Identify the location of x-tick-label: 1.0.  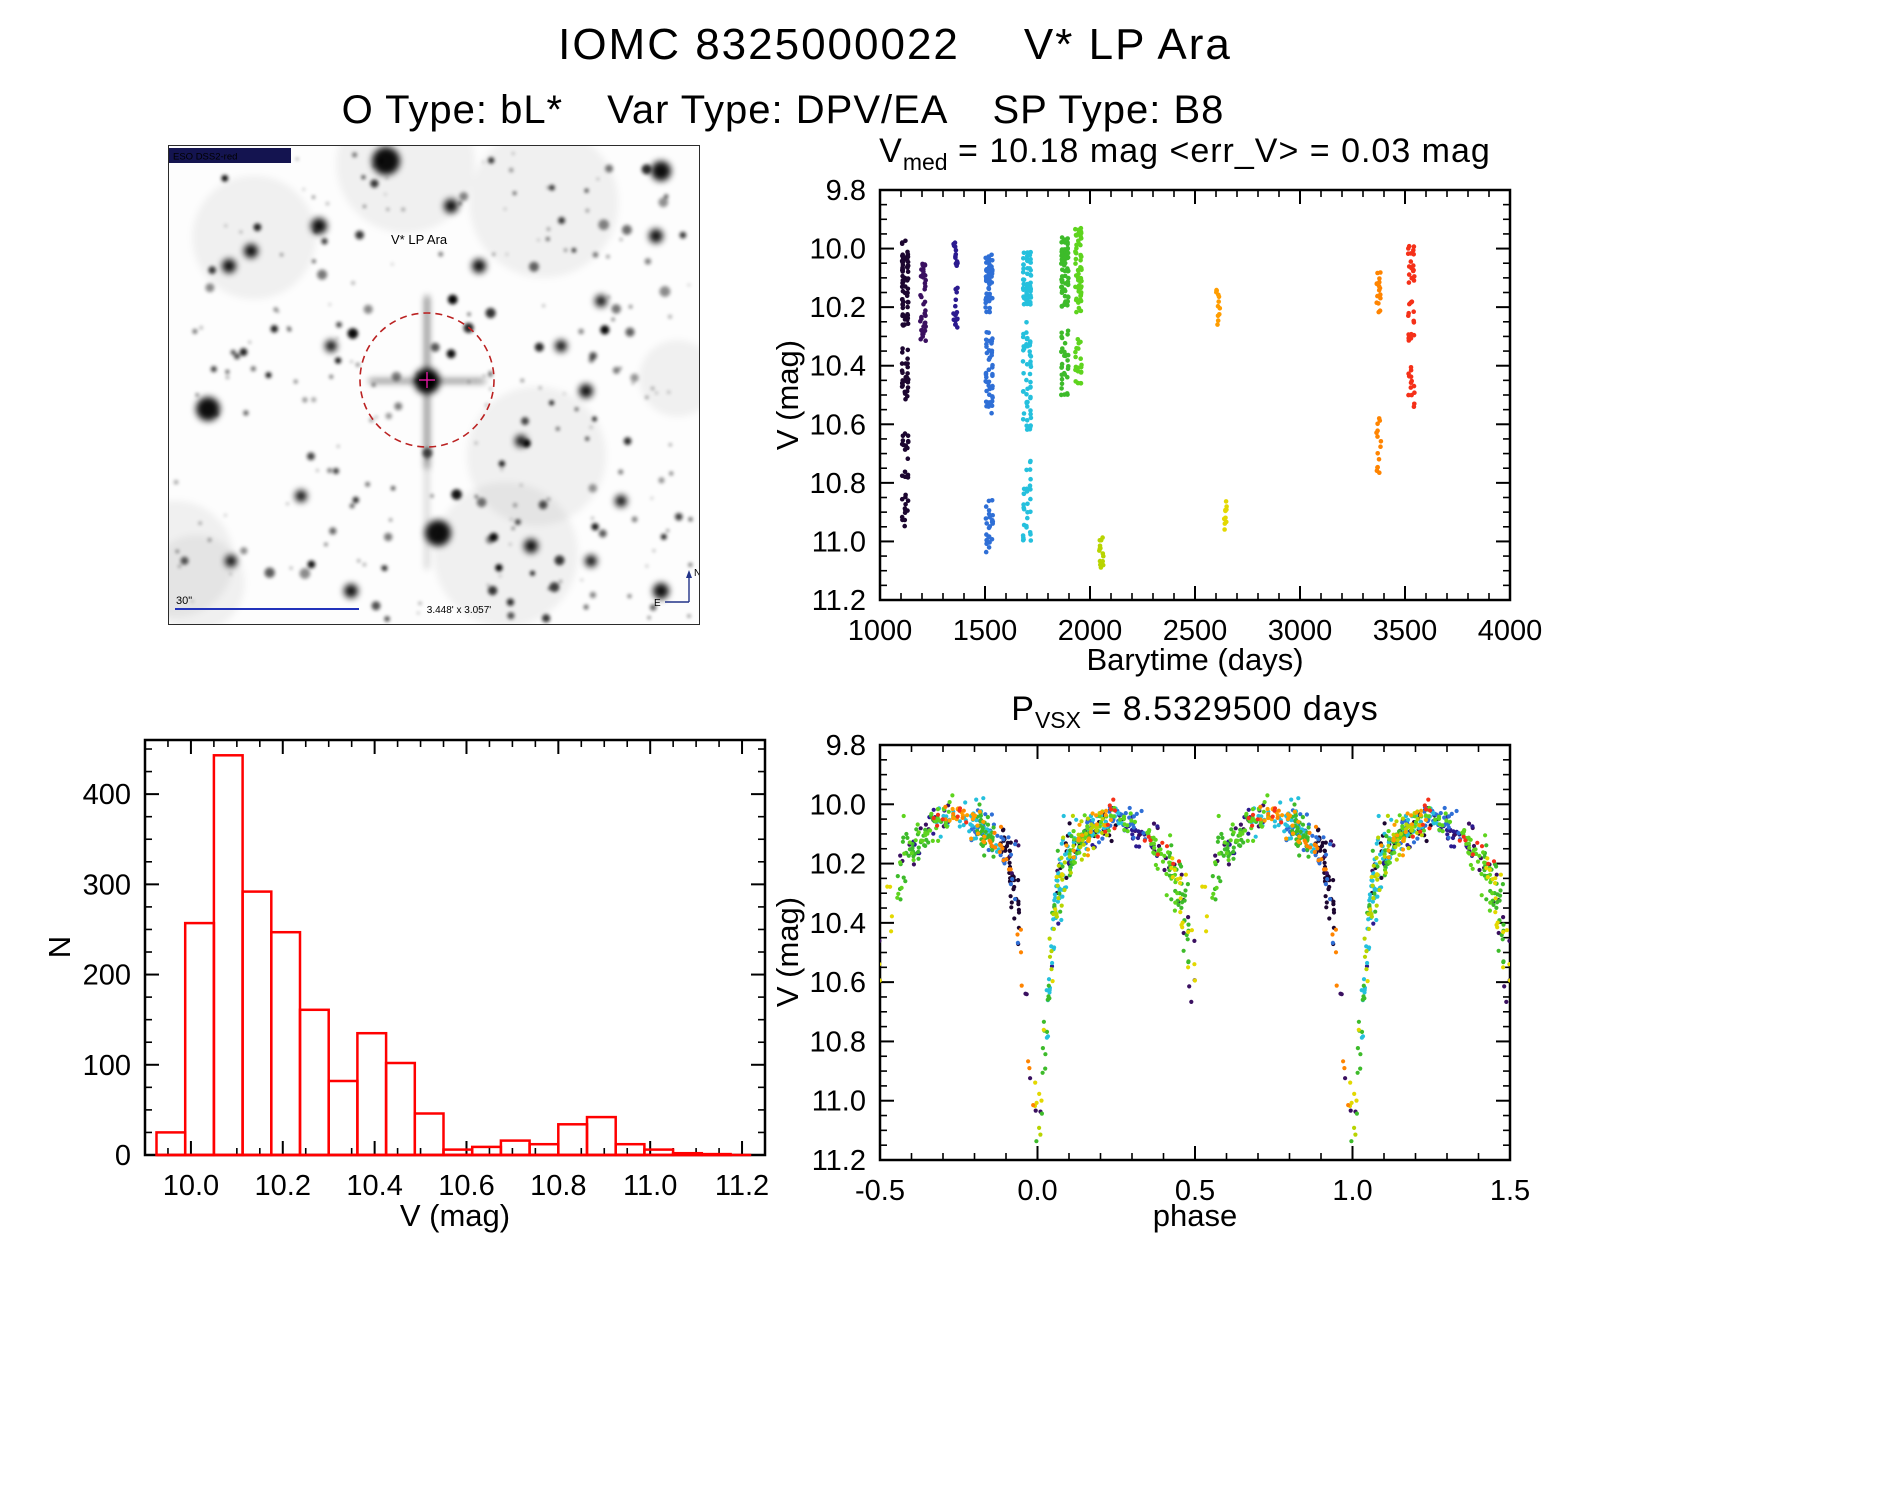
(1352, 1191).